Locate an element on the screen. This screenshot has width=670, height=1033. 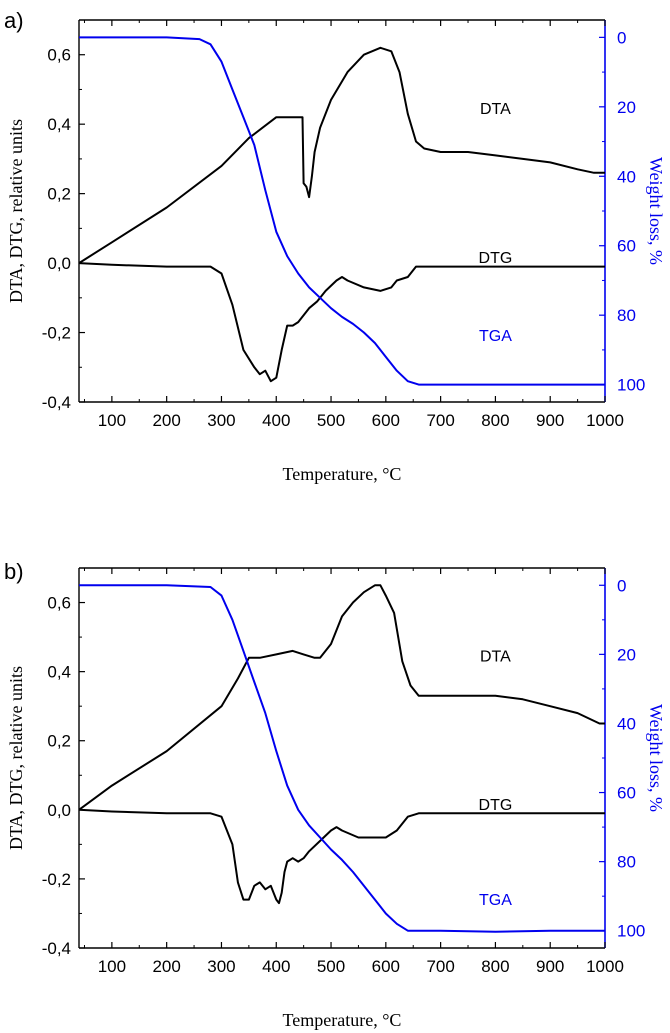
panel-label: a) is located at coordinates (14, 20).